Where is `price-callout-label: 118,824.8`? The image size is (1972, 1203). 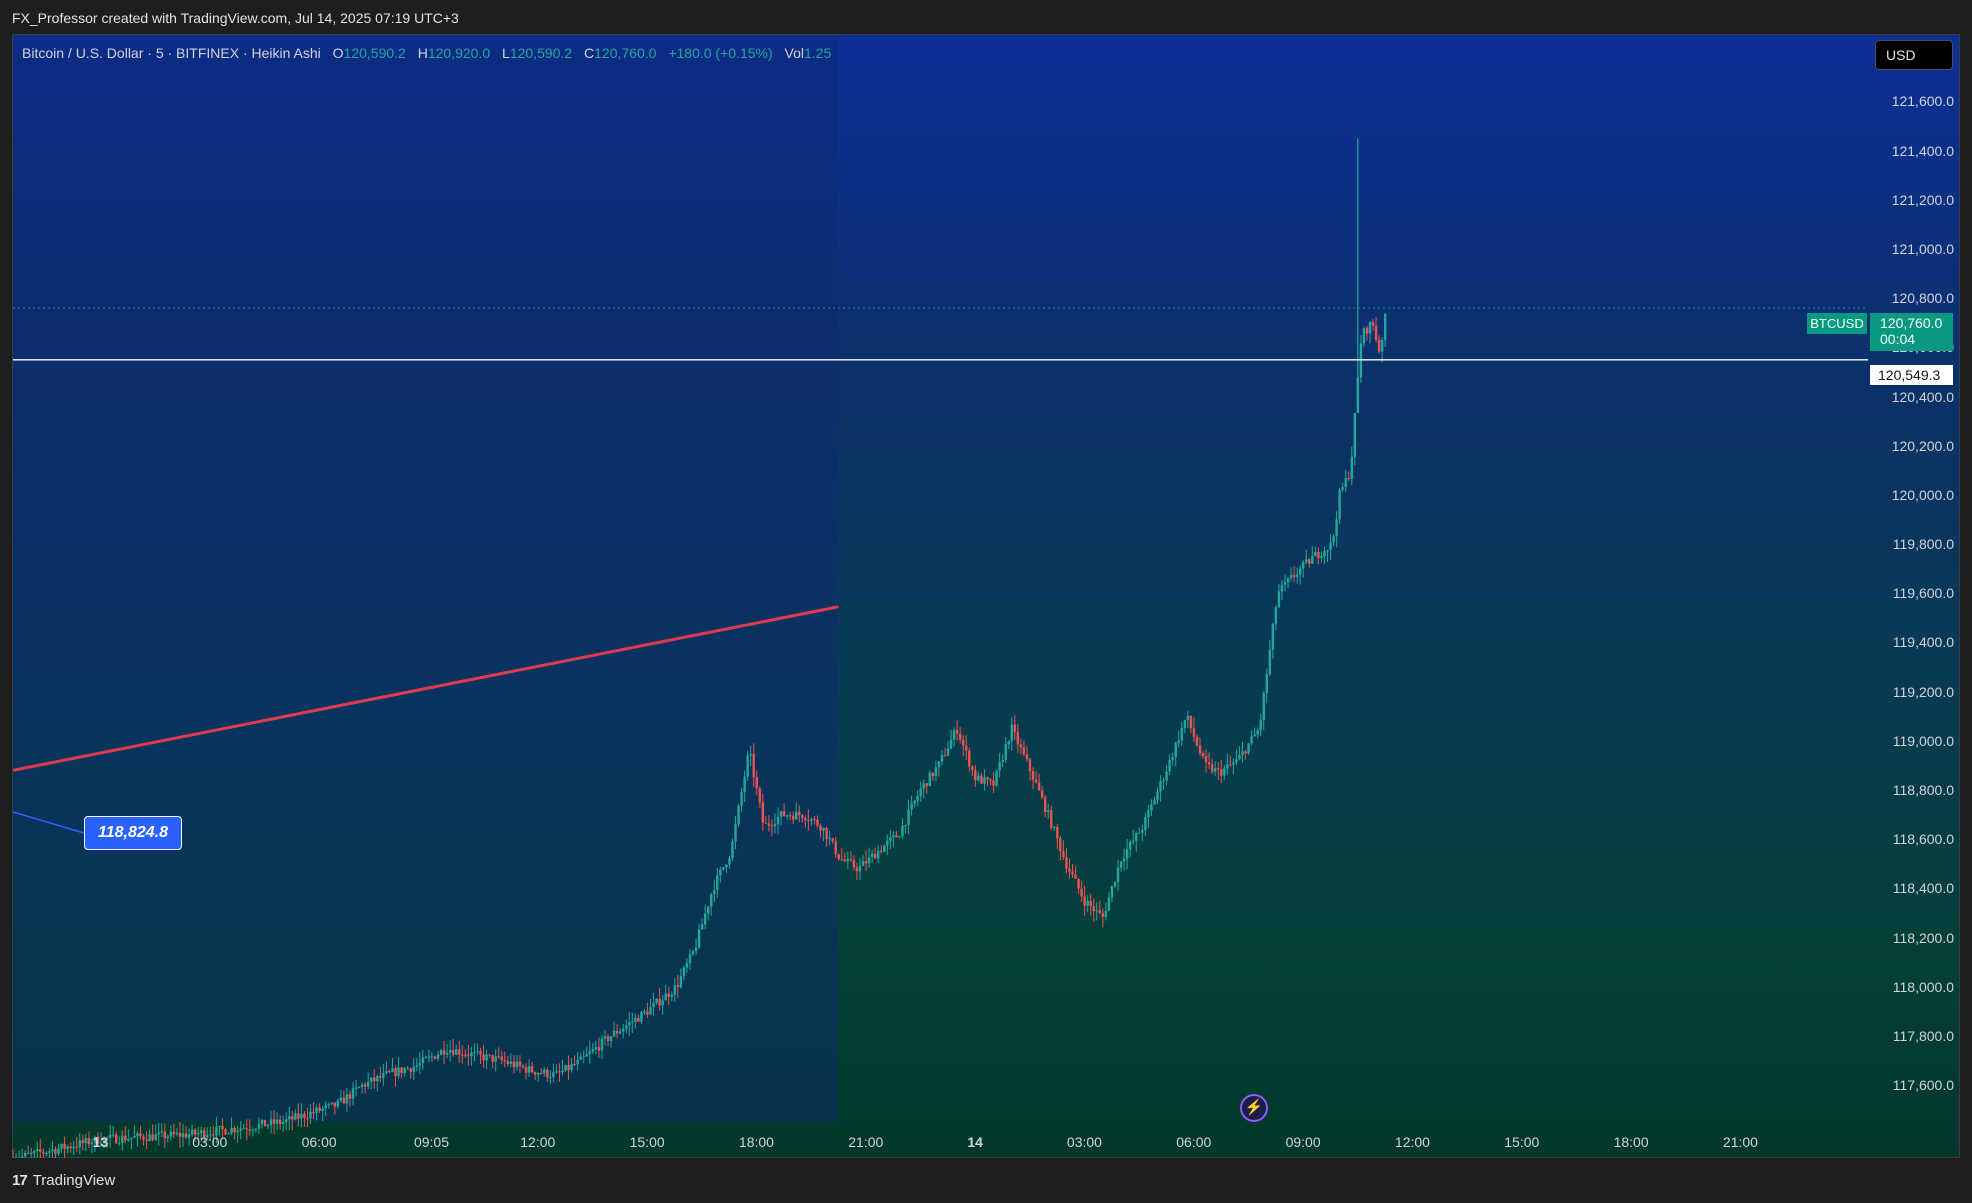 price-callout-label: 118,824.8 is located at coordinates (133, 833).